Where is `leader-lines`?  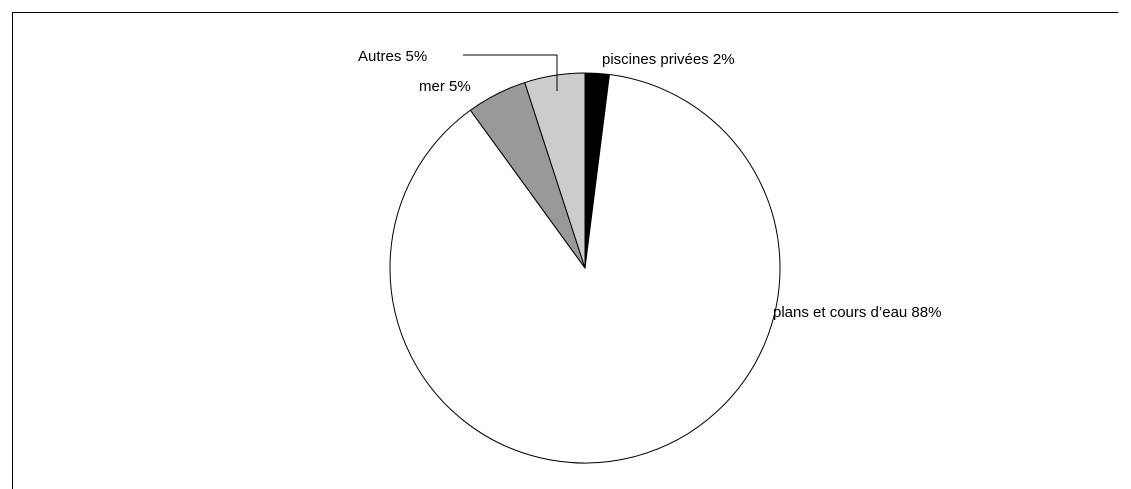 leader-lines is located at coordinates (510, 72).